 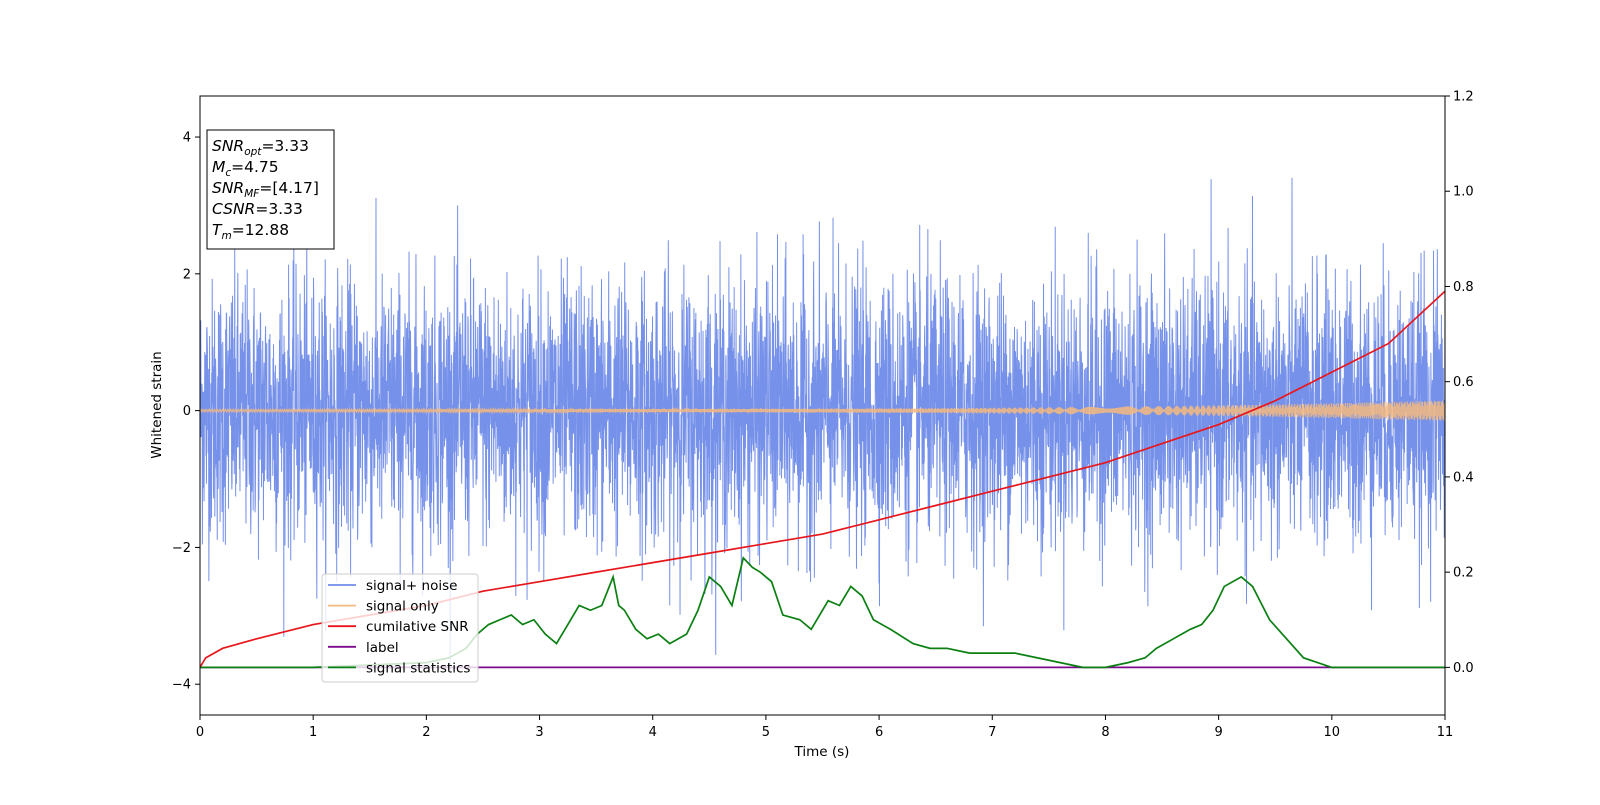 I want to click on y-left-tick-label: −4, so click(x=181, y=685).